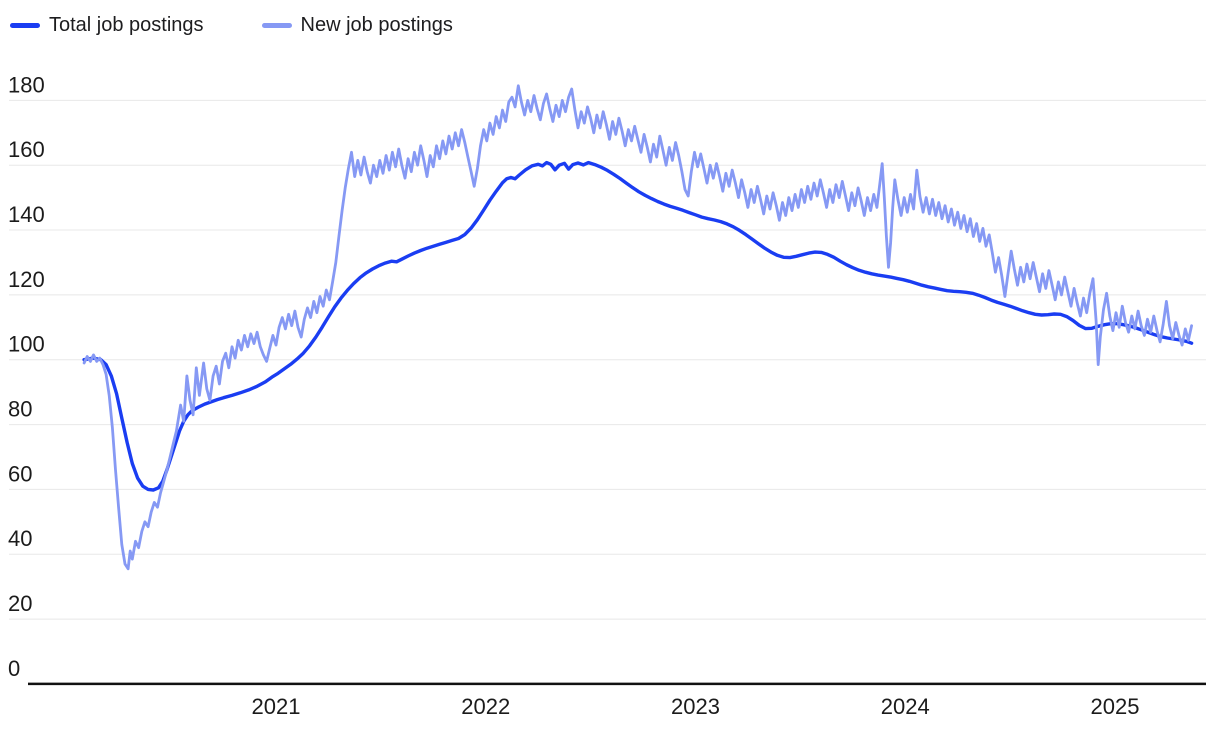 The height and width of the screenshot is (732, 1220). What do you see at coordinates (20, 538) in the screenshot?
I see `y-tick-label-40: 40` at bounding box center [20, 538].